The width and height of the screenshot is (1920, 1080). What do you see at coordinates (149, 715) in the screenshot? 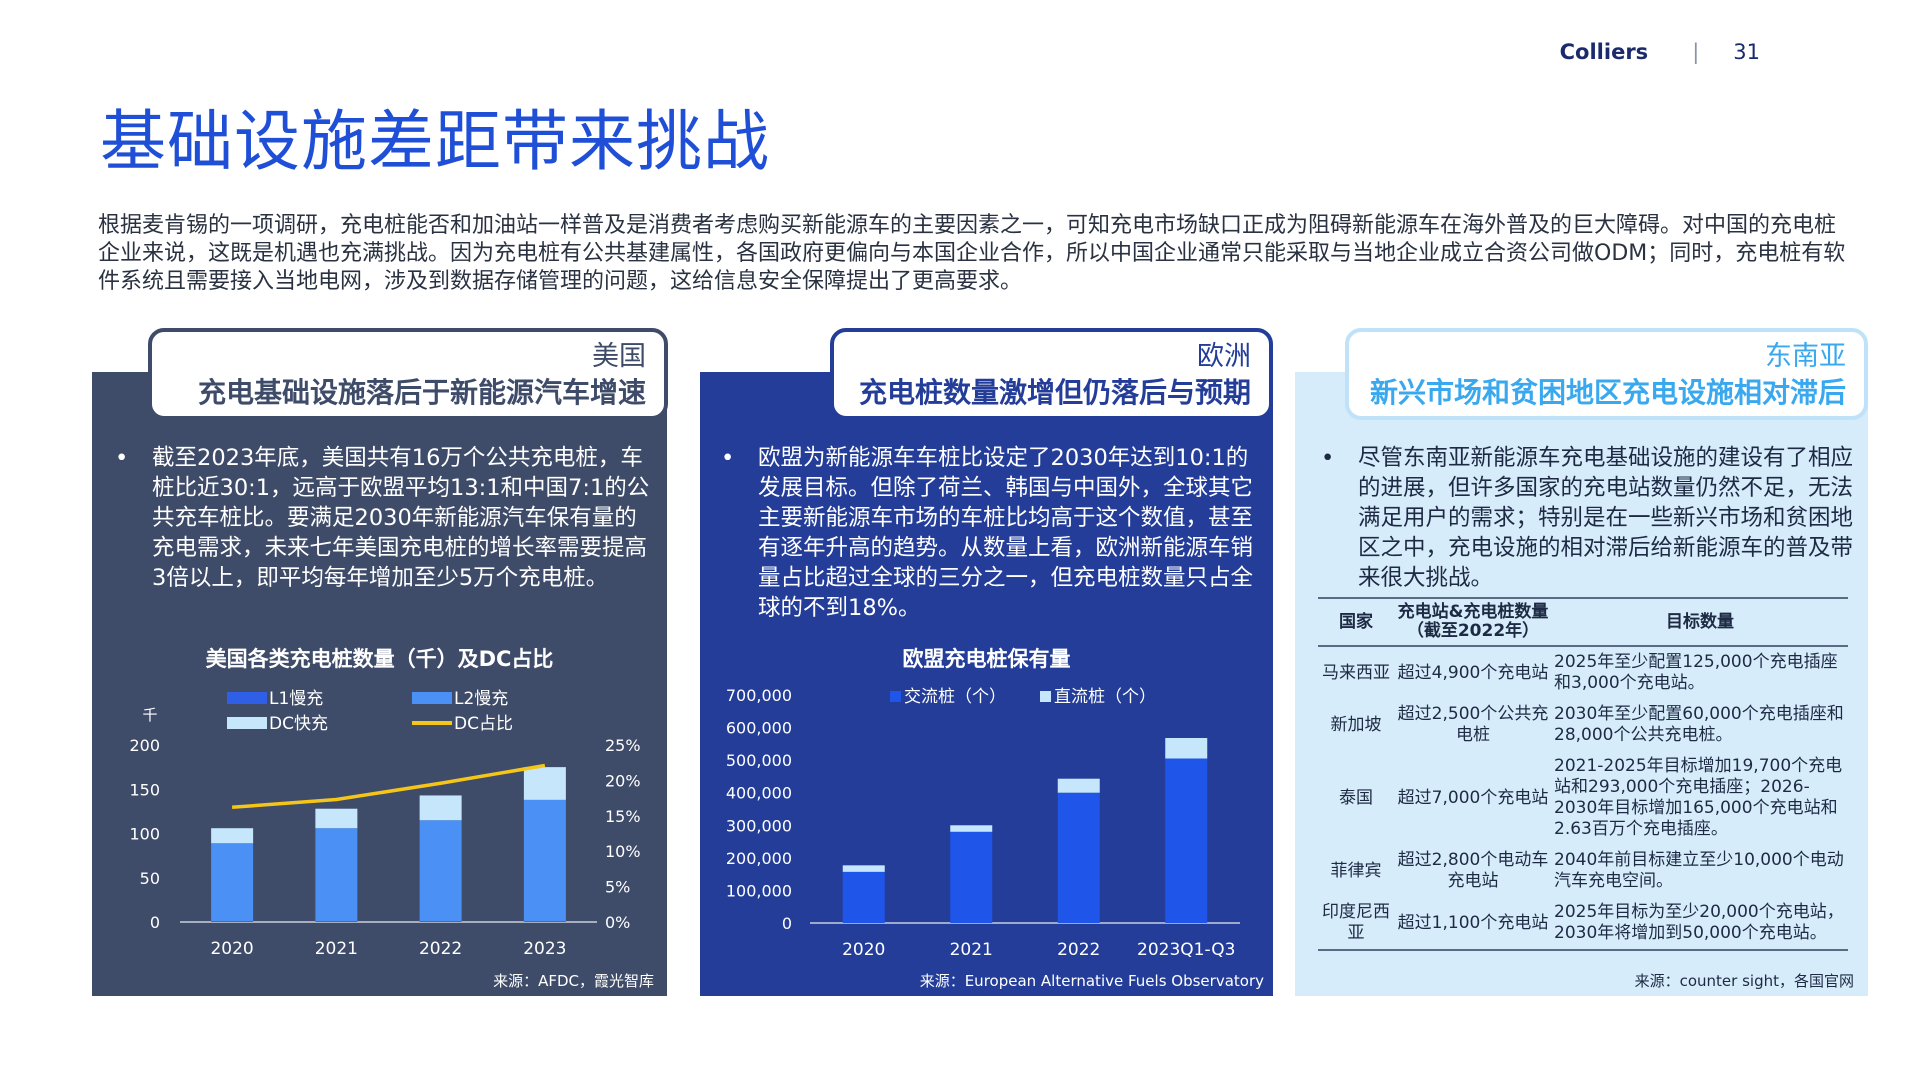
I see `y-axis-label: 千` at bounding box center [149, 715].